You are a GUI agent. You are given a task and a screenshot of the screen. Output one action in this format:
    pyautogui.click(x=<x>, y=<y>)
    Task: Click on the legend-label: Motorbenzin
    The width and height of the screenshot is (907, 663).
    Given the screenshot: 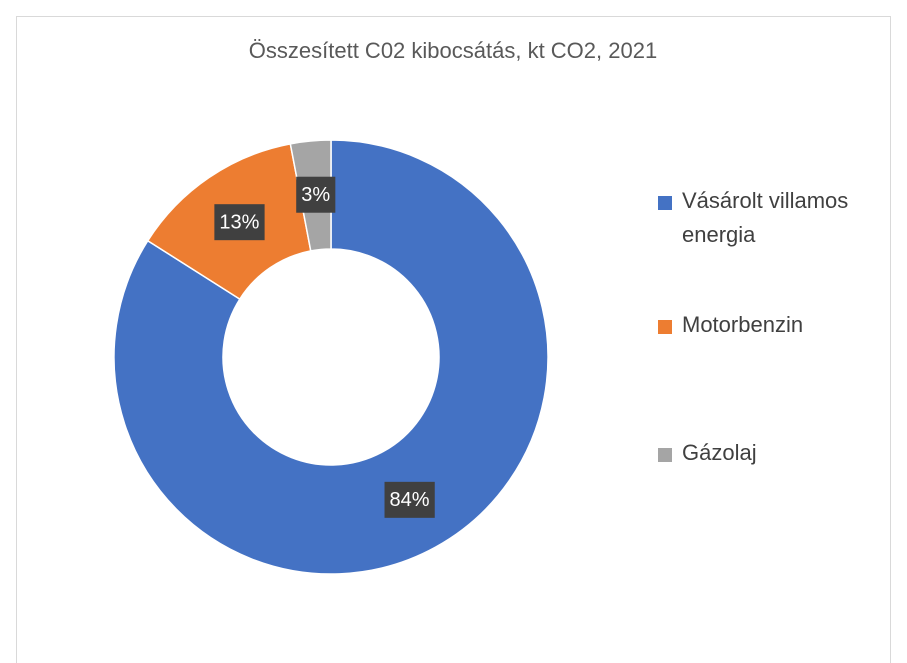 What is the action you would take?
    pyautogui.click(x=743, y=324)
    